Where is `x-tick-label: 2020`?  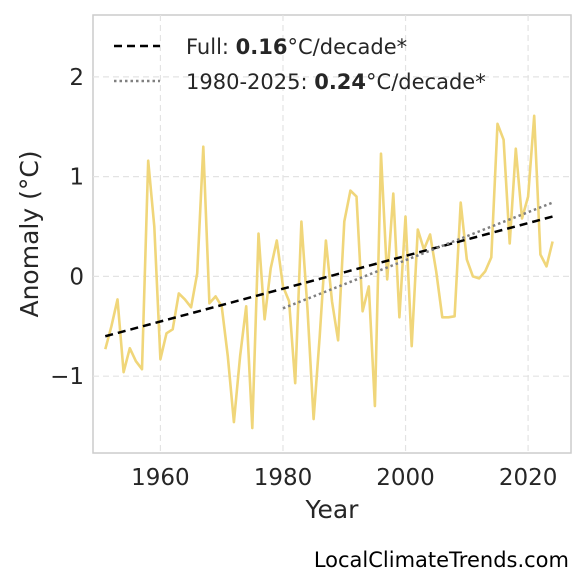 x-tick-label: 2020 is located at coordinates (528, 478).